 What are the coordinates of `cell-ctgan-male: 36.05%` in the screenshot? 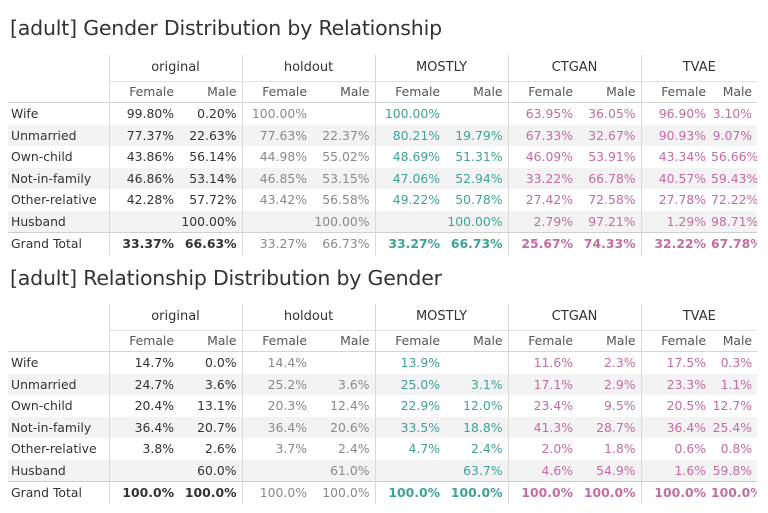 It's located at (612, 113).